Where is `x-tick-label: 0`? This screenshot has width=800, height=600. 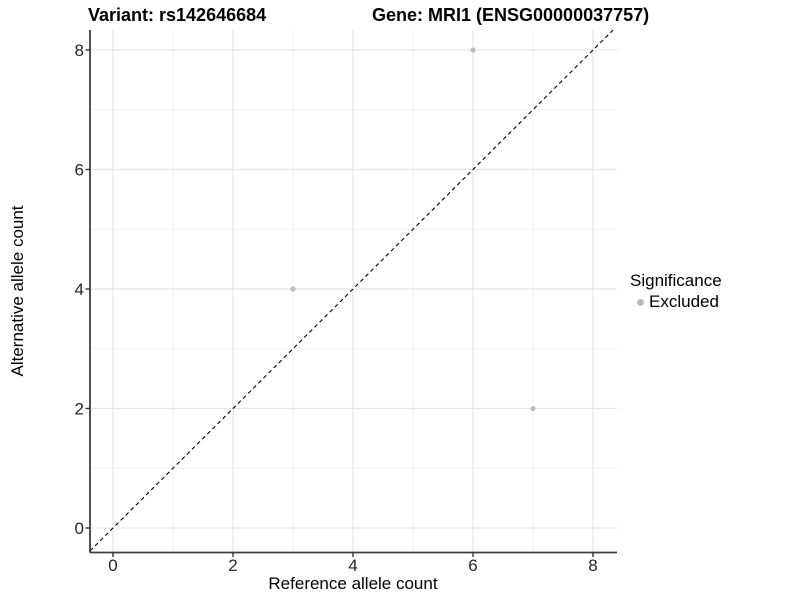 x-tick-label: 0 is located at coordinates (112, 565).